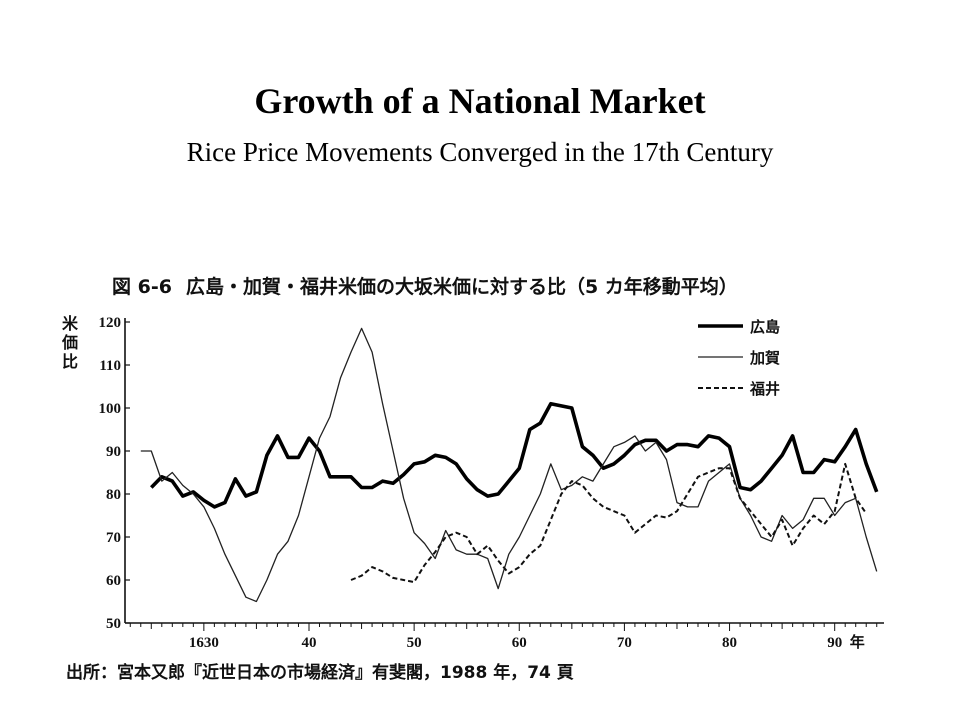  I want to click on x-tick-label: 1630, so click(204, 643).